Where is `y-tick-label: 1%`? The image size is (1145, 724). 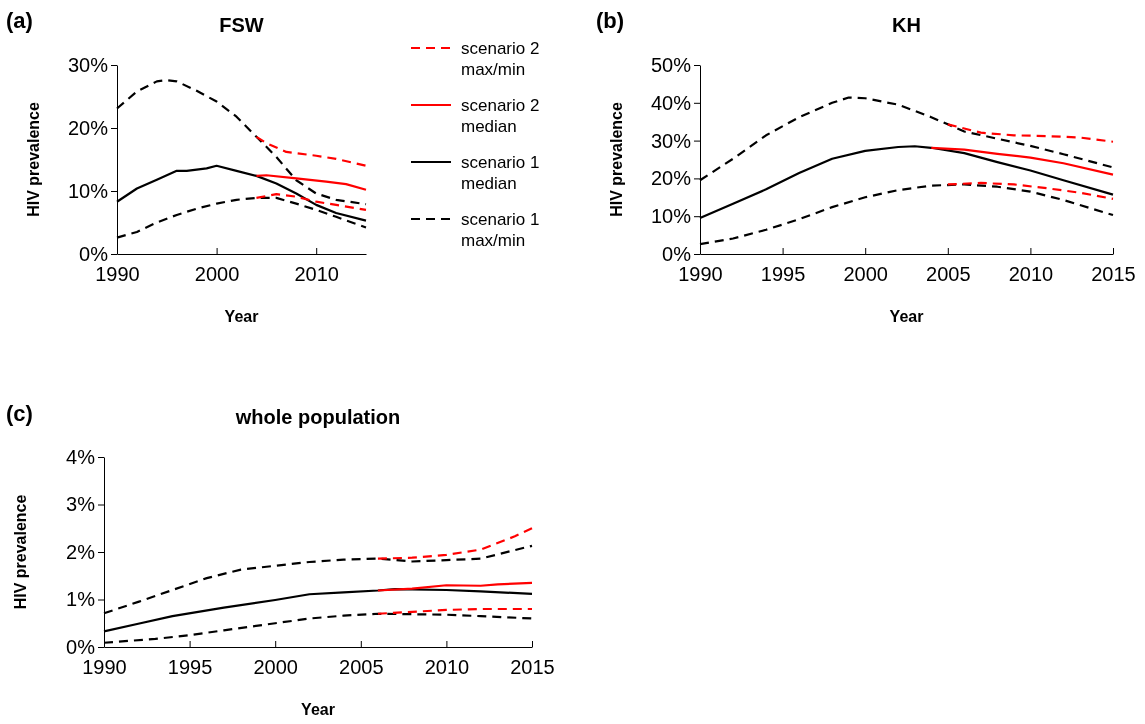 y-tick-label: 1% is located at coordinates (81, 599).